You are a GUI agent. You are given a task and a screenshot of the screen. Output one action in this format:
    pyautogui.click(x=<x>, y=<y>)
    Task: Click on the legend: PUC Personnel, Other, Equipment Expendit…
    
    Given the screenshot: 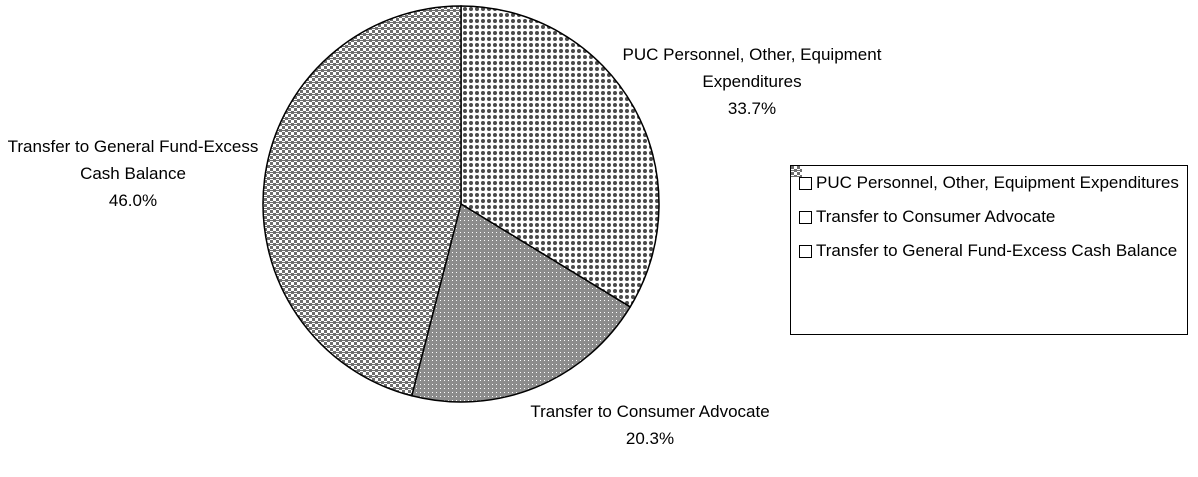 What is the action you would take?
    pyautogui.click(x=989, y=250)
    